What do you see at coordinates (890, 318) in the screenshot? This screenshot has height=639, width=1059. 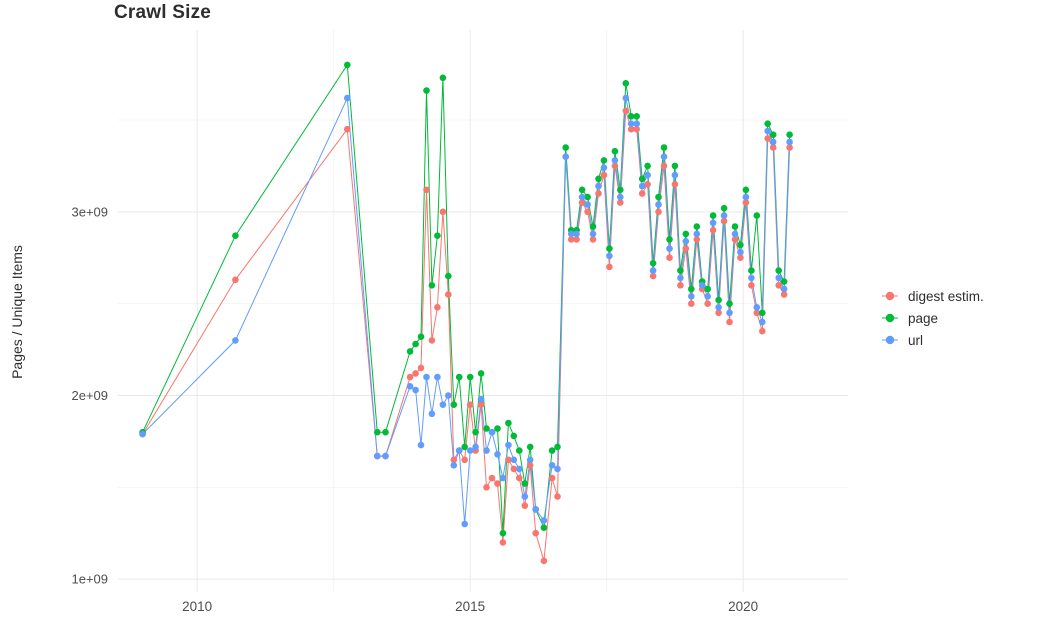 I see `legend-key-icon-page` at bounding box center [890, 318].